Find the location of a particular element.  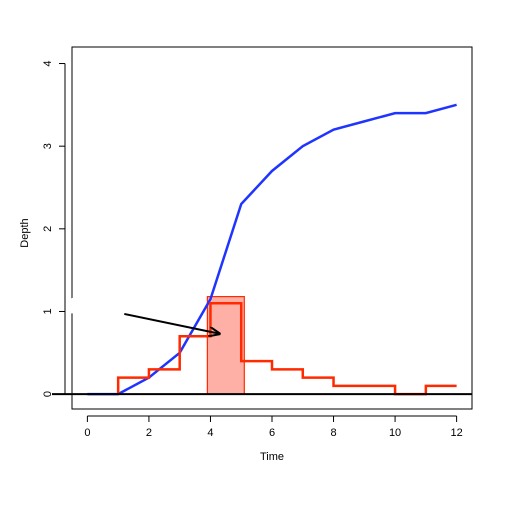

x-tick-label: 2 is located at coordinates (149, 433).